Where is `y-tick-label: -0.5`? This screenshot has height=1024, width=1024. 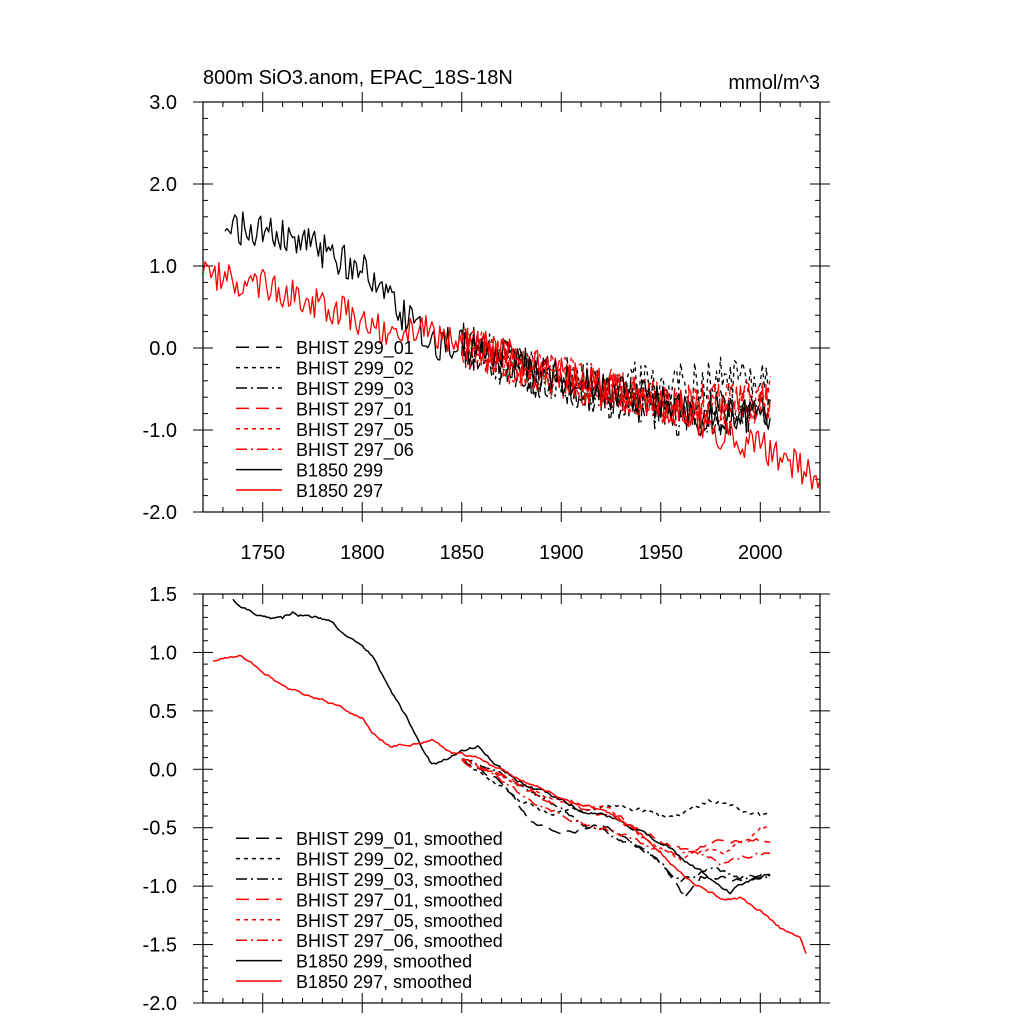
y-tick-label: -0.5 is located at coordinates (160, 829).